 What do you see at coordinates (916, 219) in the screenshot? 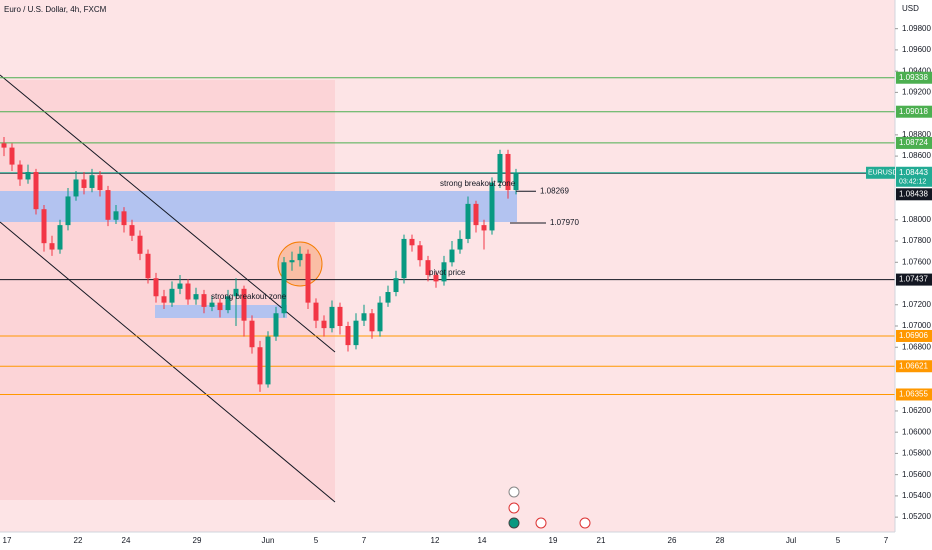
I see `y-tick-label: 1.08000` at bounding box center [916, 219].